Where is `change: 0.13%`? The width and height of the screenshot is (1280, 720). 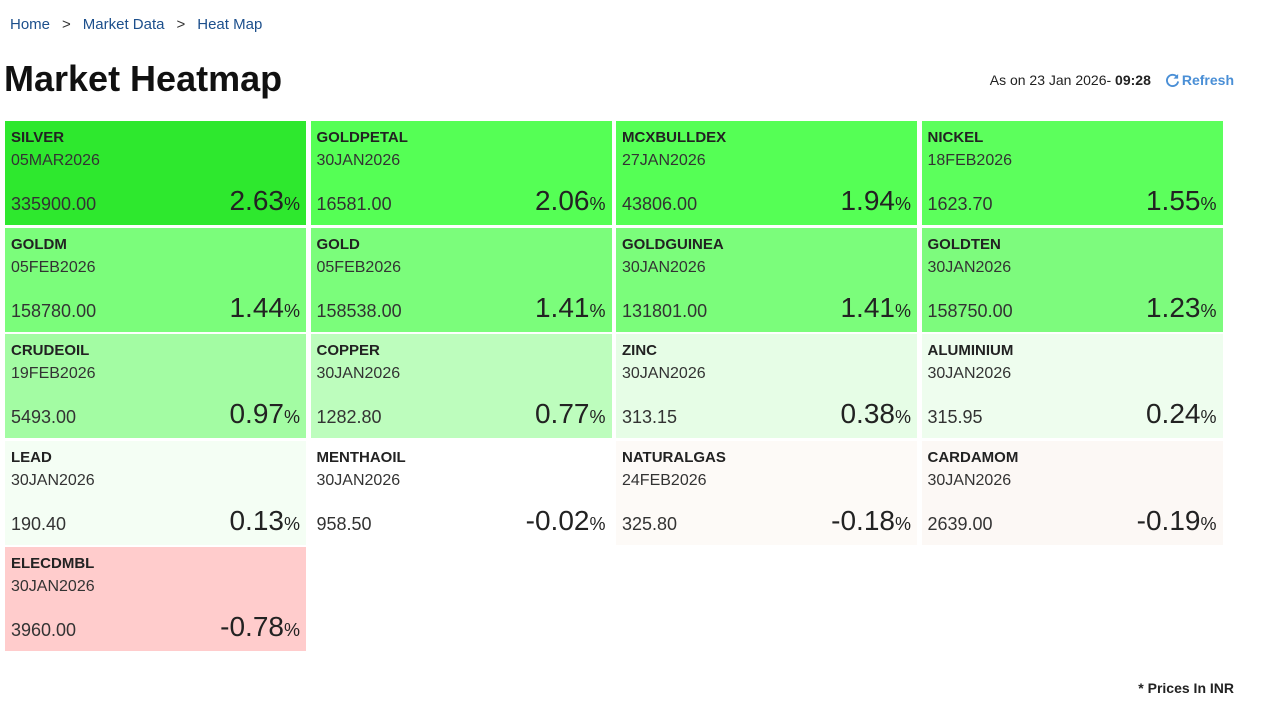
change: 0.13% is located at coordinates (264, 521).